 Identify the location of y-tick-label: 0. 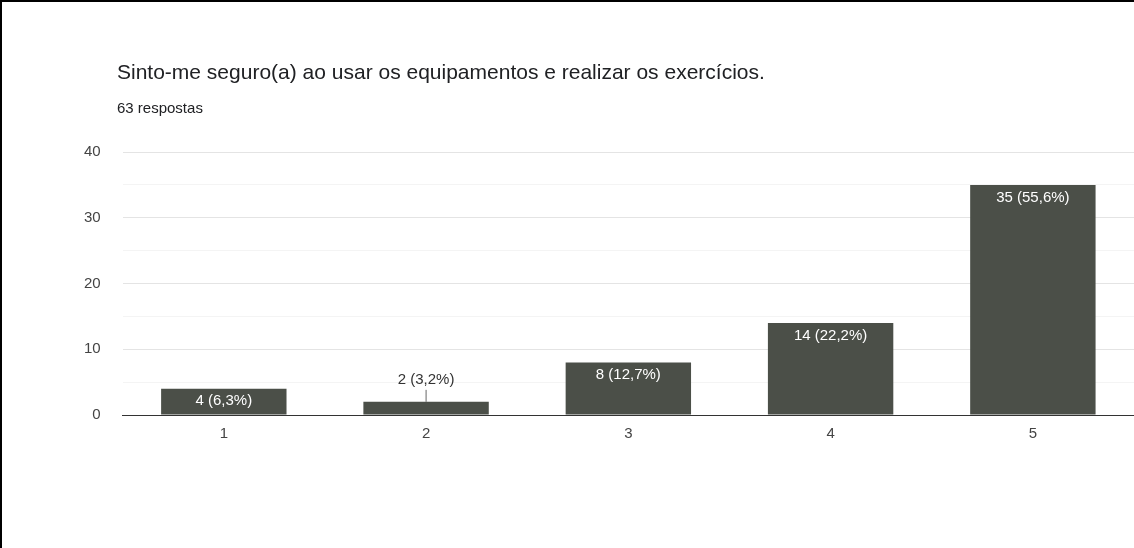
(96, 414).